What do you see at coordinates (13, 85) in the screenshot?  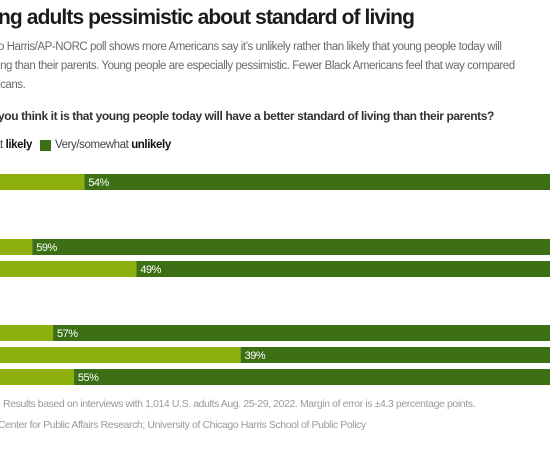 I see `subtitle-line: icans.` at bounding box center [13, 85].